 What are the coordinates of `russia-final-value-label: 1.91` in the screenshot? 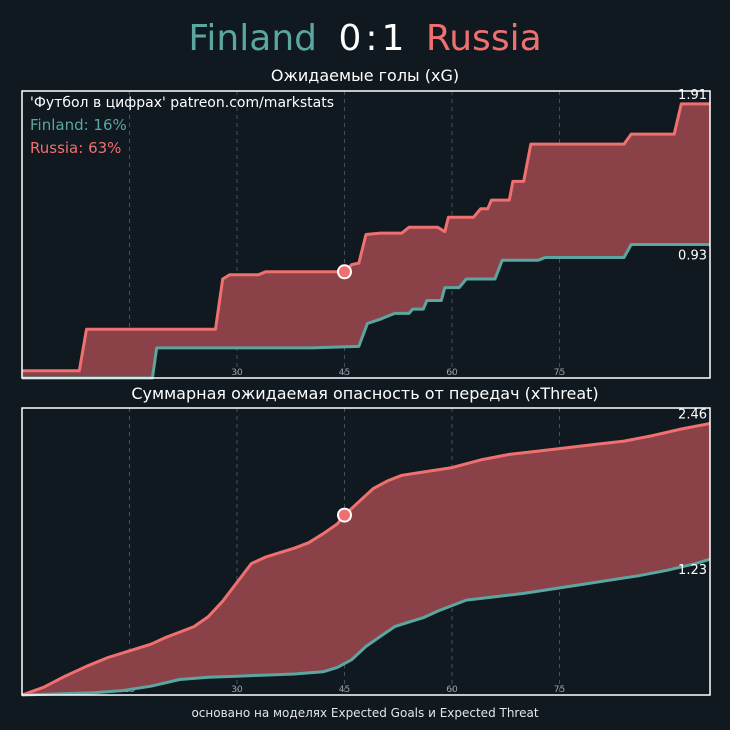 It's located at (692, 95).